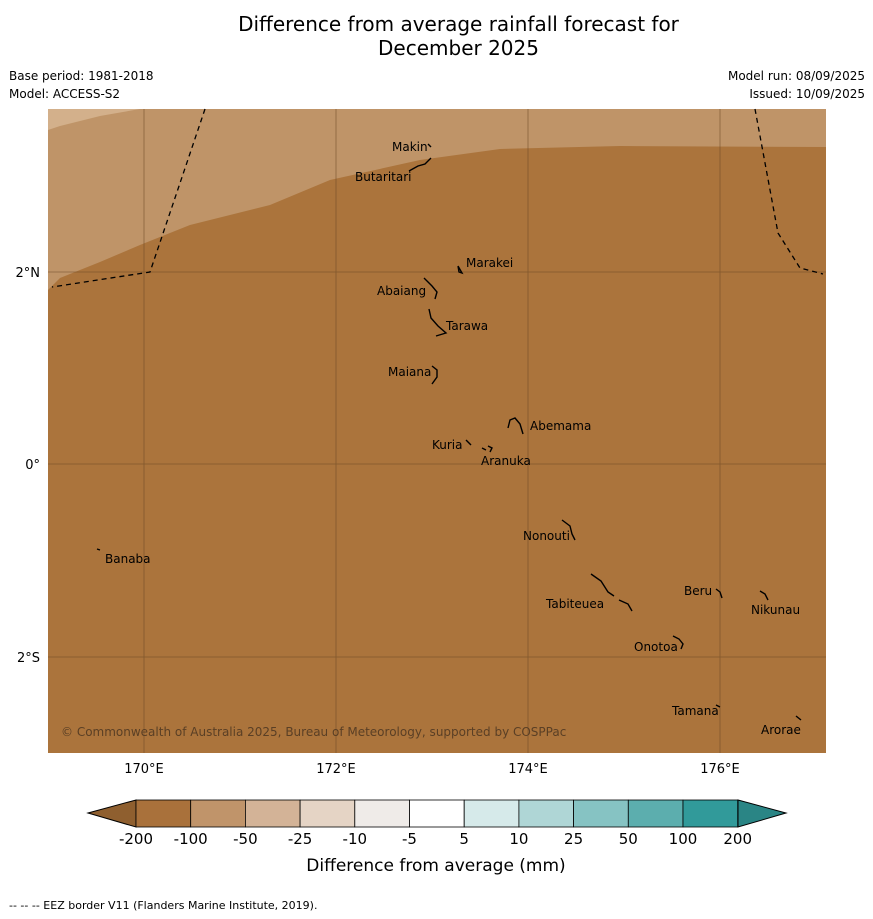  I want to click on island-aranuka, so click(487, 449).